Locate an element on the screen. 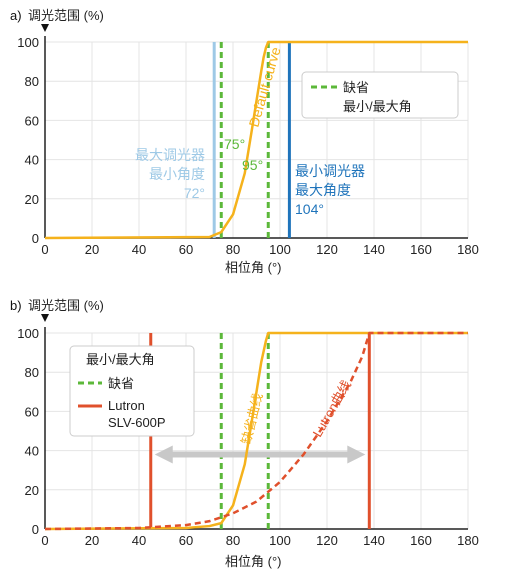 This screenshot has height=576, width=508. panel-a-x-axis-title: 相位角 (°) is located at coordinates (253, 267).